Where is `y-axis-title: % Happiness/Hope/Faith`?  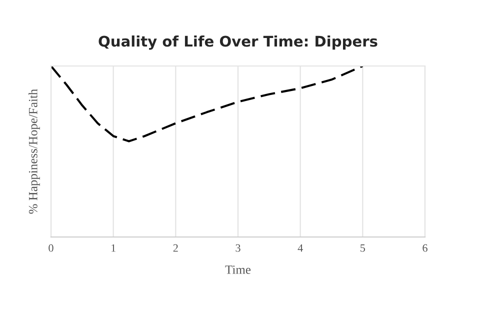
y-axis-title: % Happiness/Hope/Faith is located at coordinates (34, 151).